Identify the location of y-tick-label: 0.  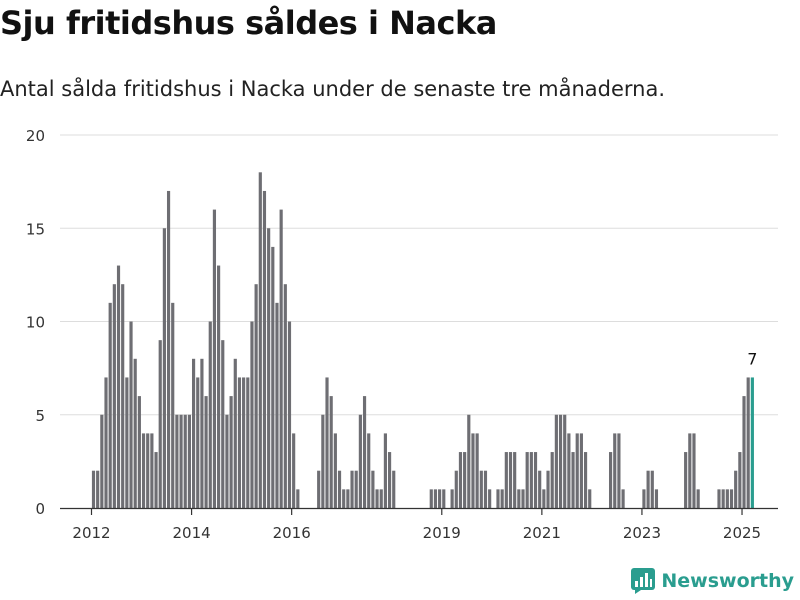
(40, 509).